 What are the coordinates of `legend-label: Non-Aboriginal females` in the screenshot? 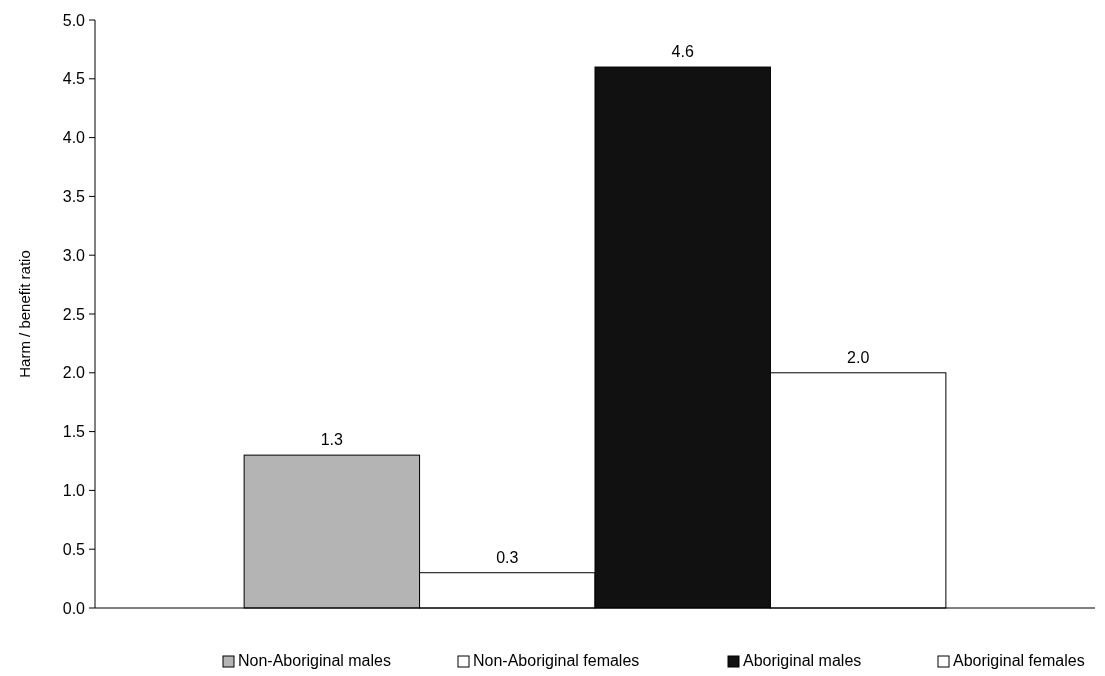 It's located at (556, 660).